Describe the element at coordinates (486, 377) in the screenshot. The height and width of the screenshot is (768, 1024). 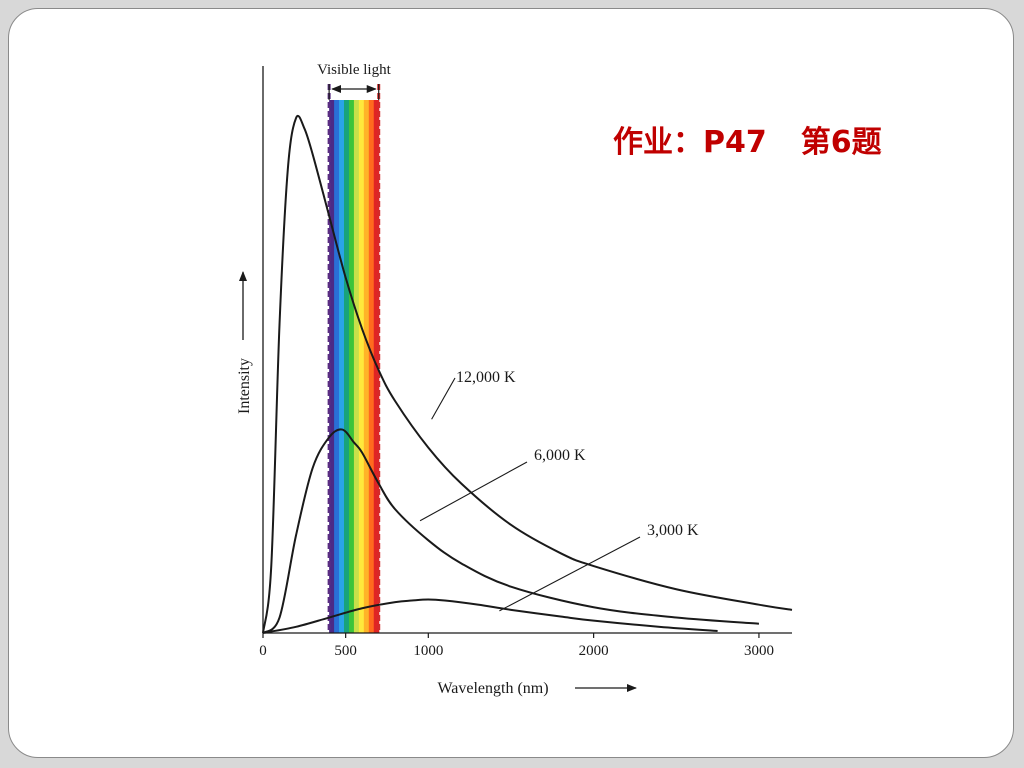
I see `series-label: 12,000 K` at that location.